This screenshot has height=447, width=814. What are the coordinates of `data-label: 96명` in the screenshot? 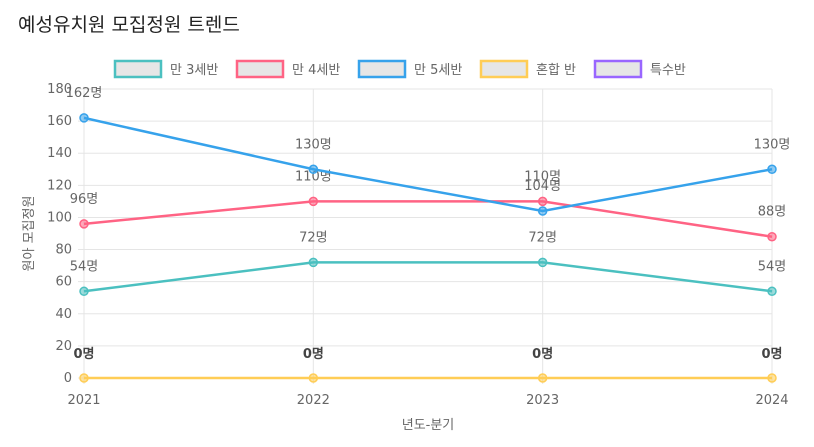 It's located at (84, 199).